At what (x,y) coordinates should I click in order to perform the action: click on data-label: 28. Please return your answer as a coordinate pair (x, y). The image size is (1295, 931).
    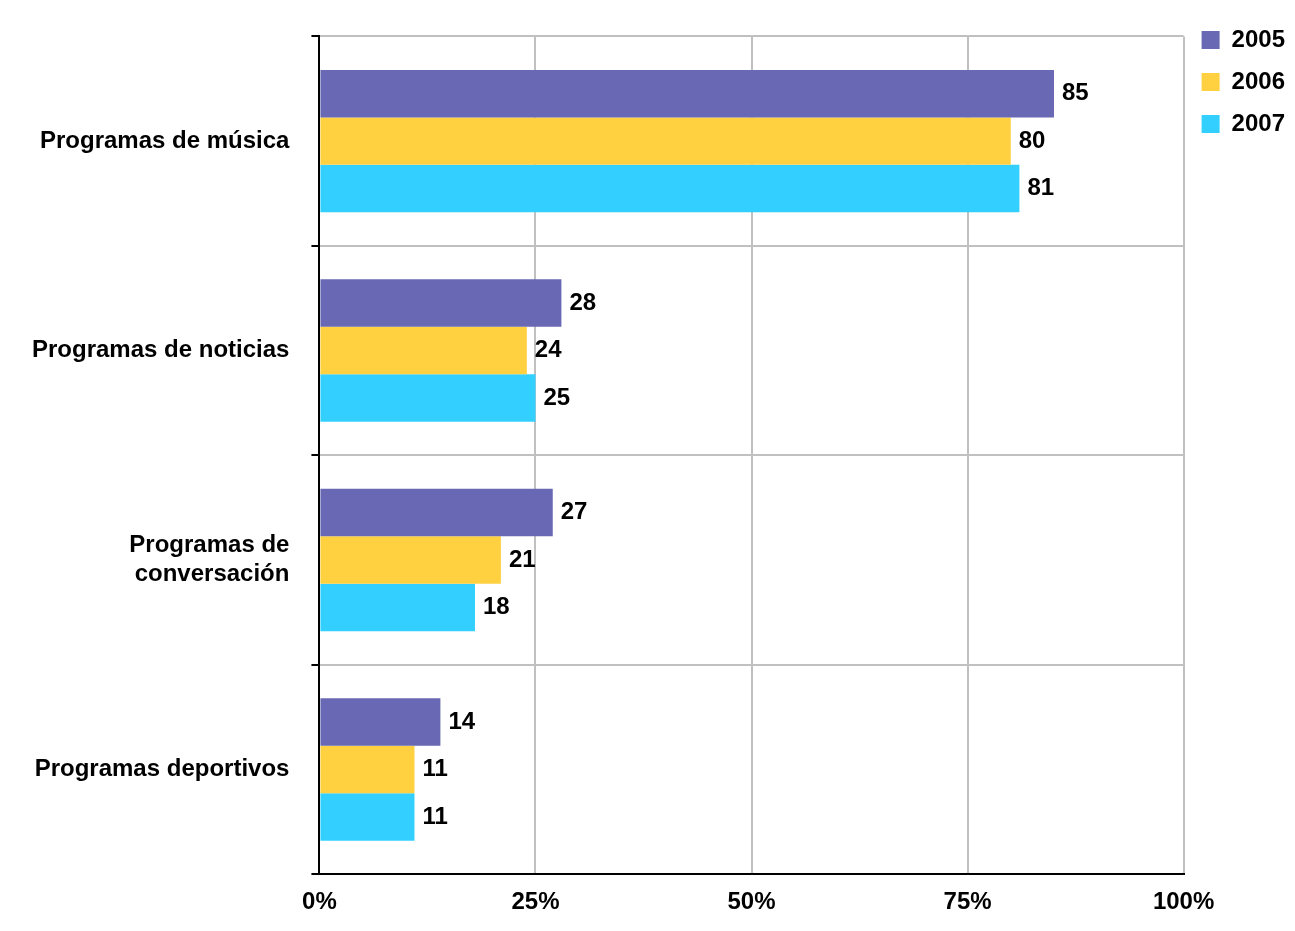
    Looking at the image, I should click on (583, 301).